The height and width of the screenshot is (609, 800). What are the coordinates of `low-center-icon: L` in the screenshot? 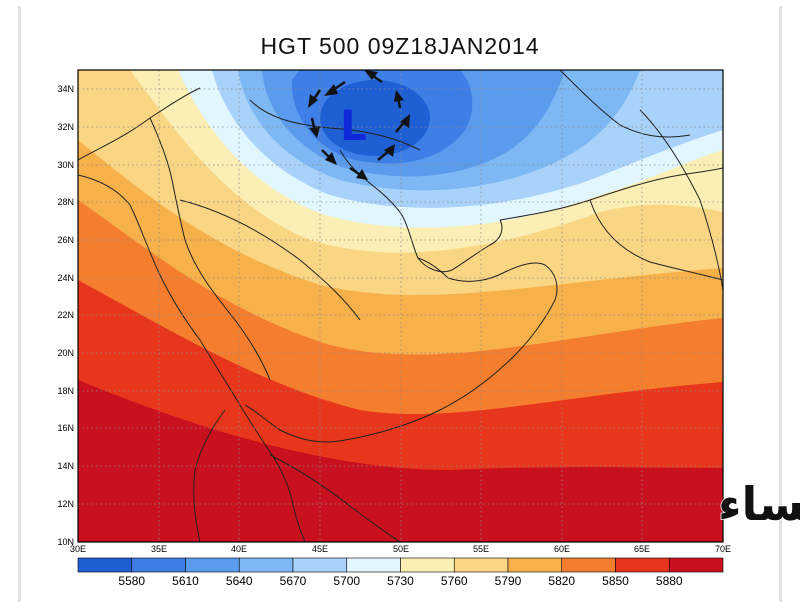 It's located at (353, 125).